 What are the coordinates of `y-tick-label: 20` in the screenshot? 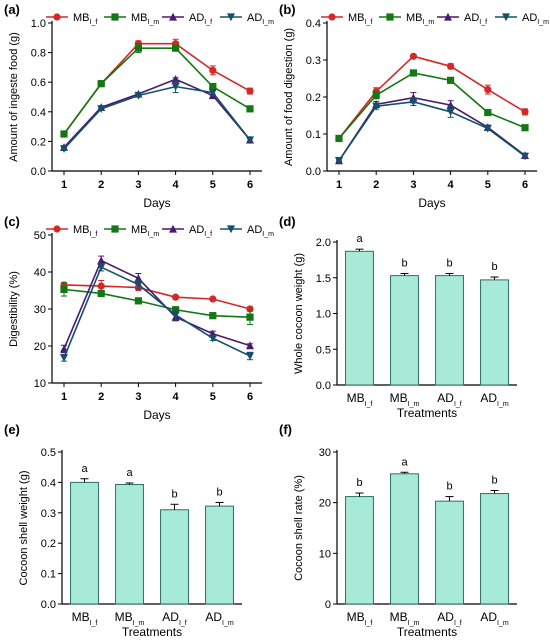 It's located at (325, 504).